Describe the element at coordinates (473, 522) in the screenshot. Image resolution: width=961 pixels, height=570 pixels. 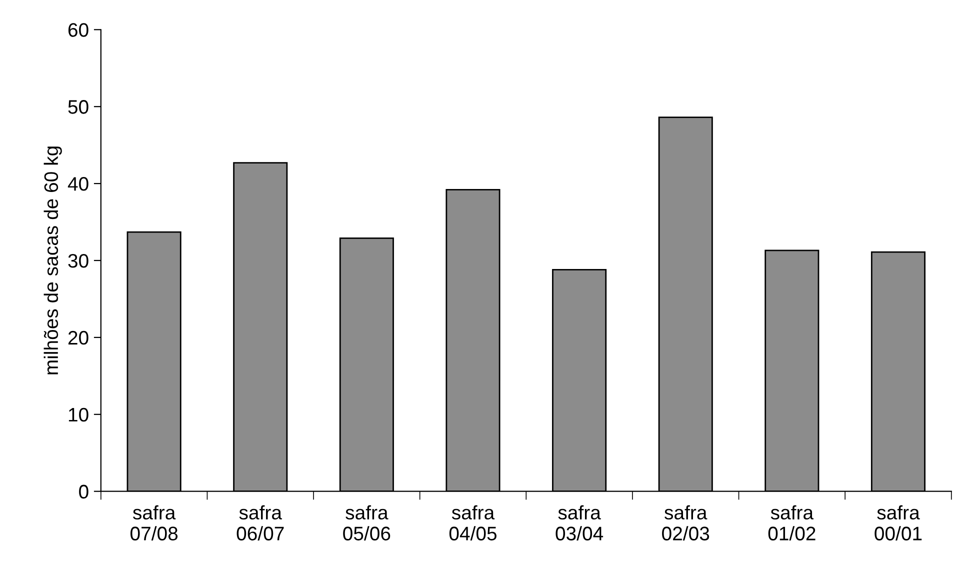
I see `x-tick-label: safra 04/05` at that location.